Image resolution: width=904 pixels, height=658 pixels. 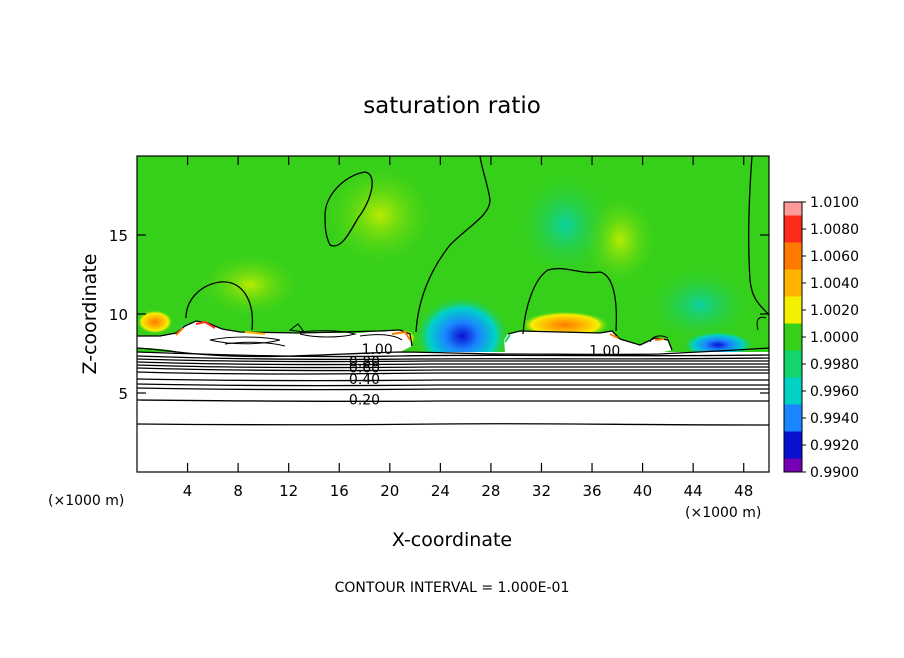 What do you see at coordinates (834, 338) in the screenshot?
I see `colorbar-label: 1.0000` at bounding box center [834, 338].